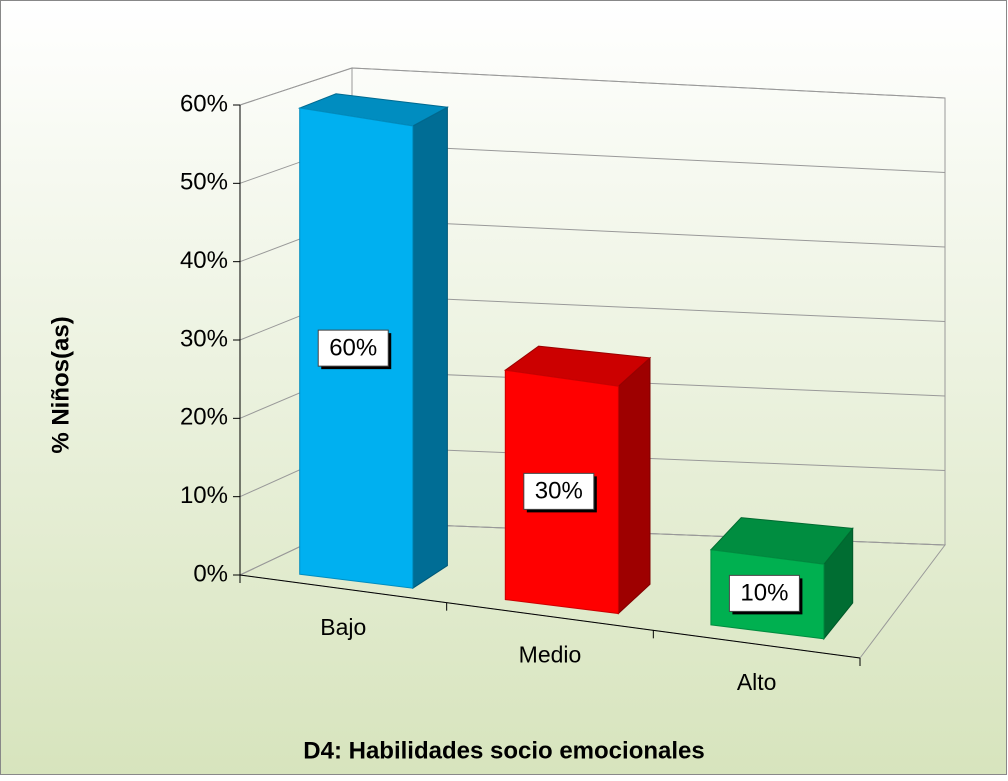  What do you see at coordinates (503, 750) in the screenshot?
I see `chart-title: D4: Habilidades socio emocionales` at bounding box center [503, 750].